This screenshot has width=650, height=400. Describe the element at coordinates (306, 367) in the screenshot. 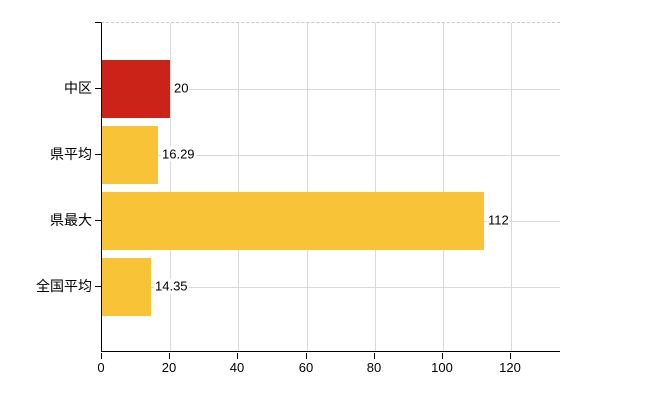

I see `x-axis-tick-label: 60` at that location.